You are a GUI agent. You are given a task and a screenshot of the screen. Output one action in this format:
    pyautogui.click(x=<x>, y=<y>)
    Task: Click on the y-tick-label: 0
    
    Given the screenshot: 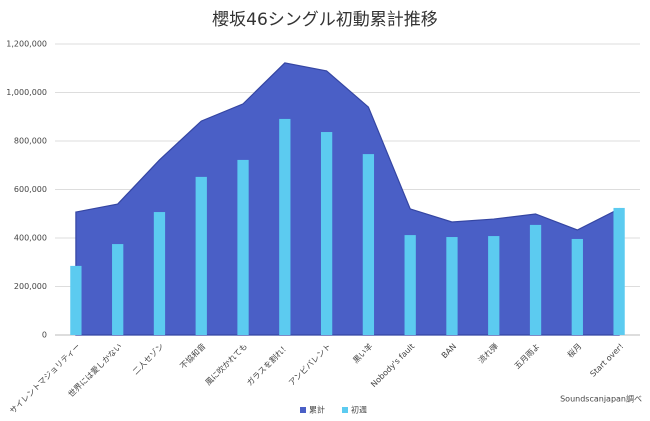 What is the action you would take?
    pyautogui.click(x=44, y=335)
    